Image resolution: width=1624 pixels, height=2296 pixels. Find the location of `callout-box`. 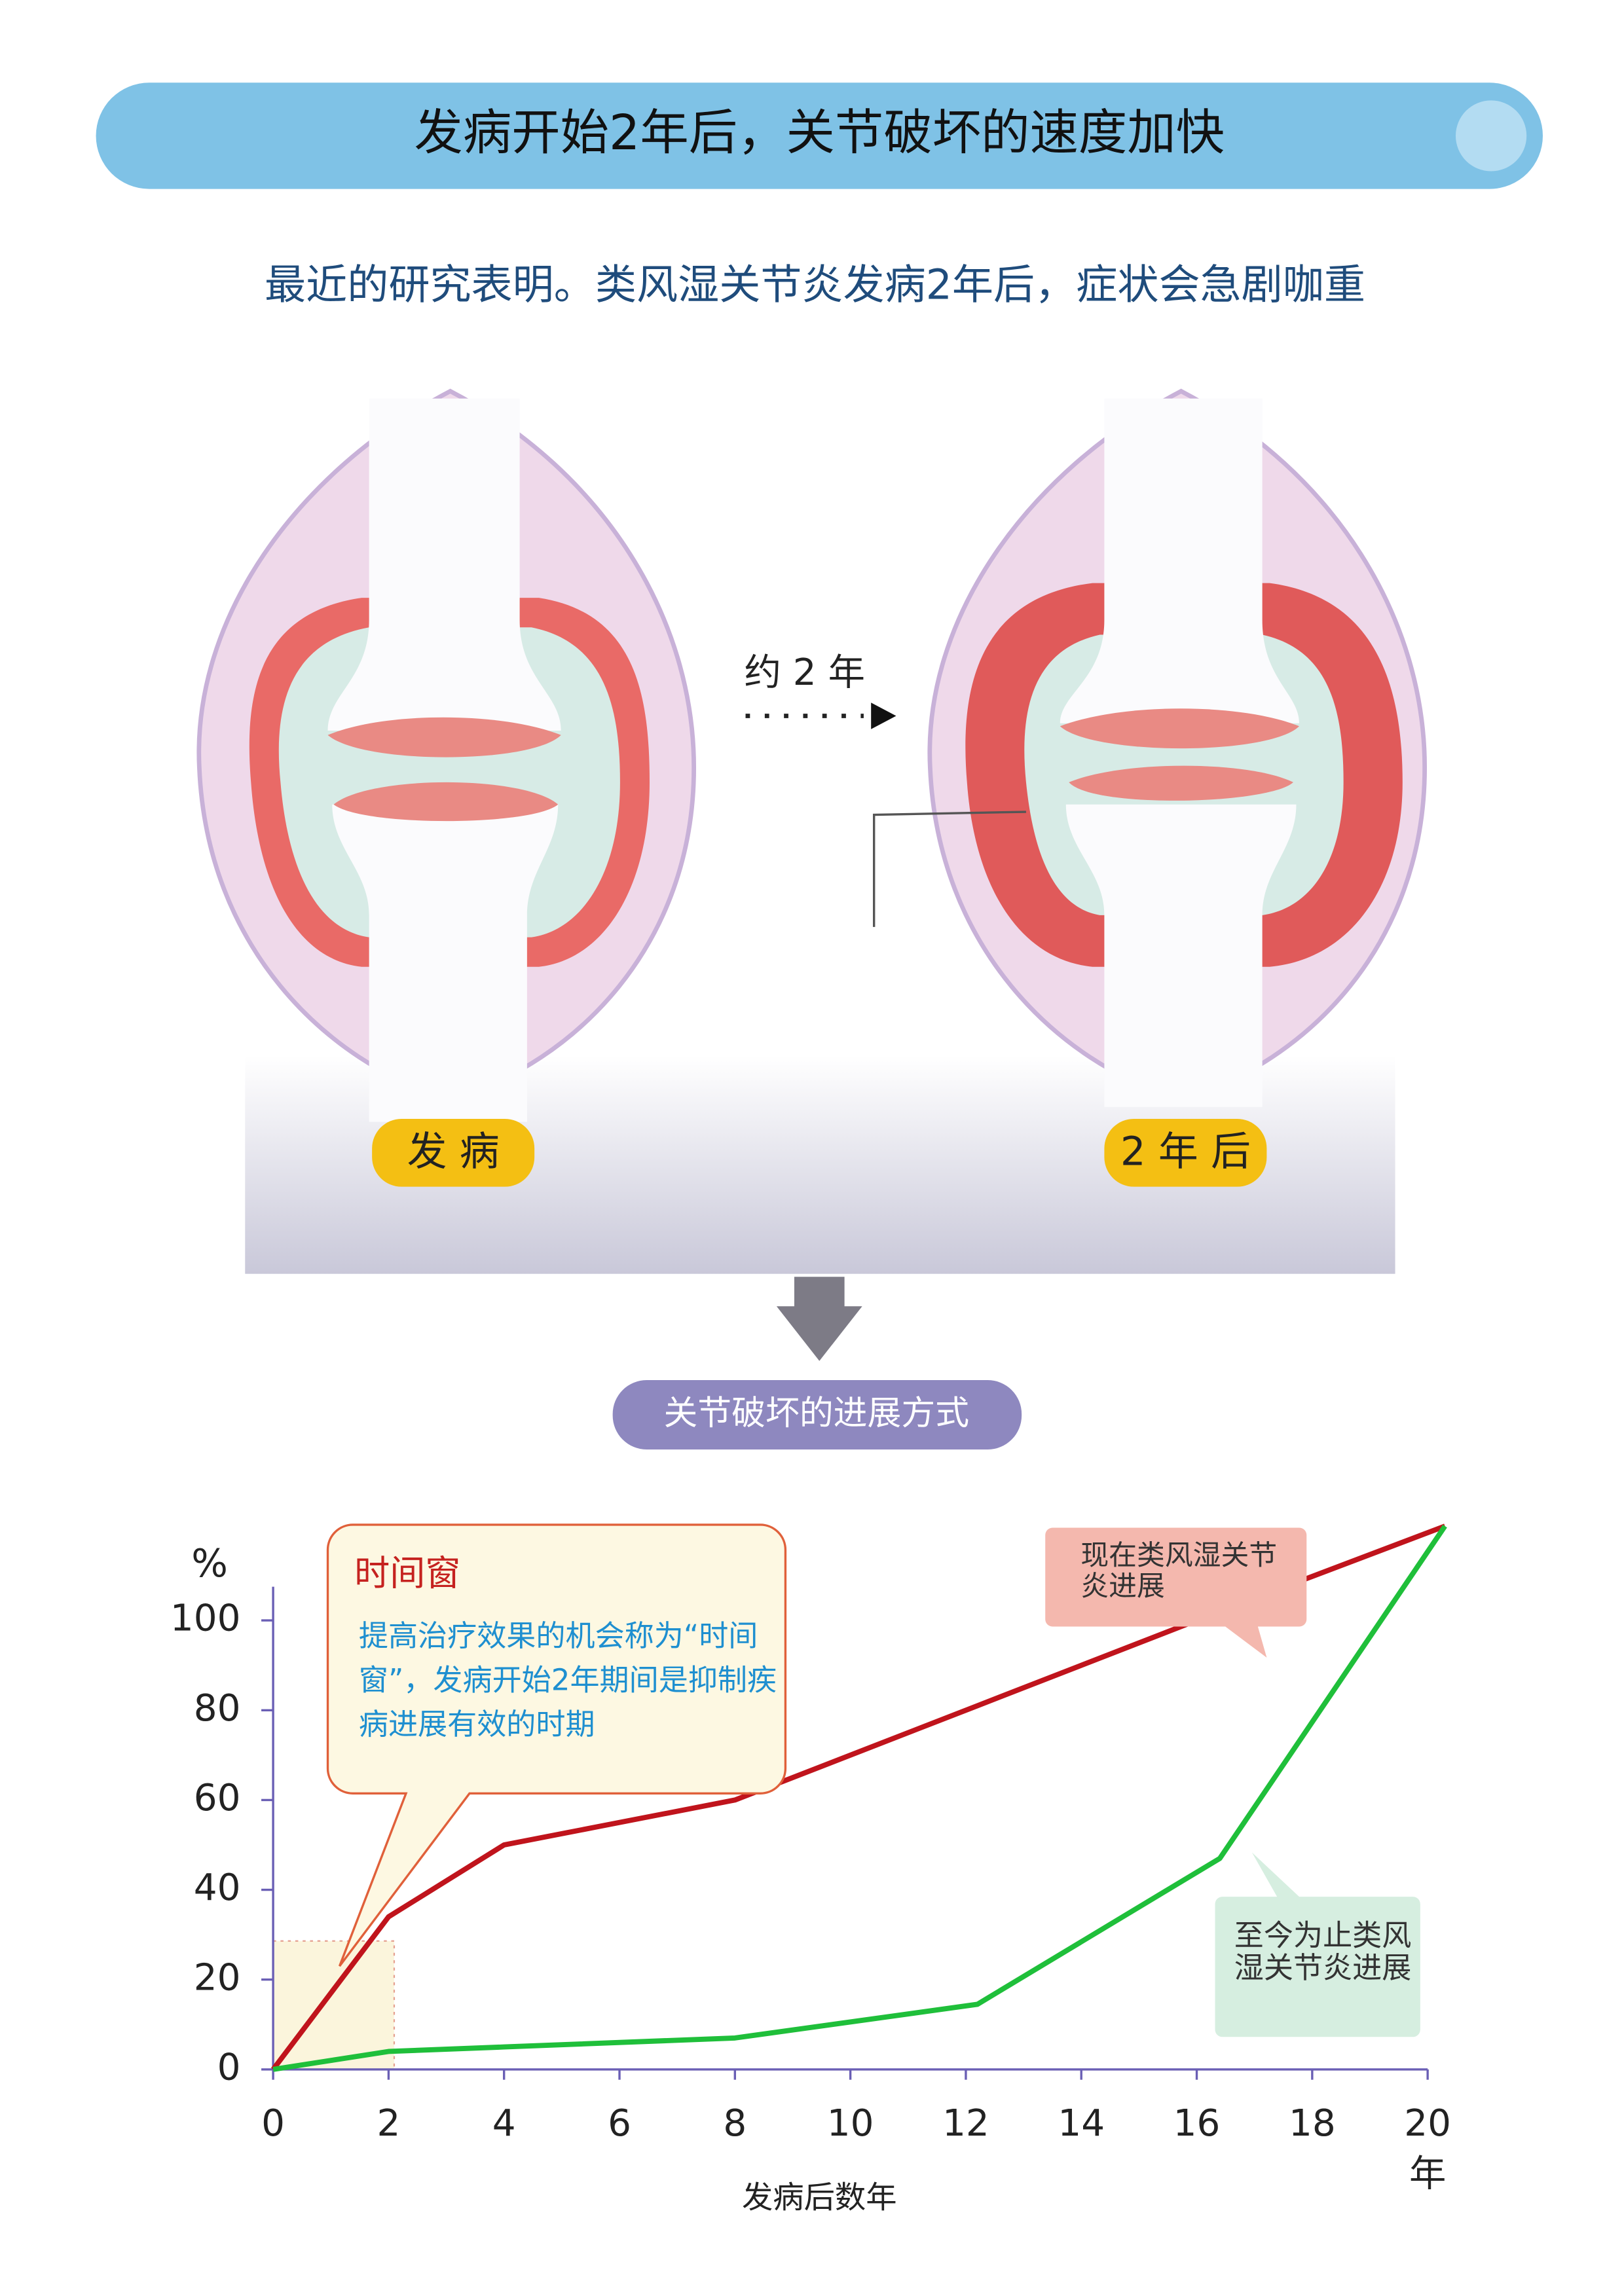

callout-box is located at coordinates (556, 1745).